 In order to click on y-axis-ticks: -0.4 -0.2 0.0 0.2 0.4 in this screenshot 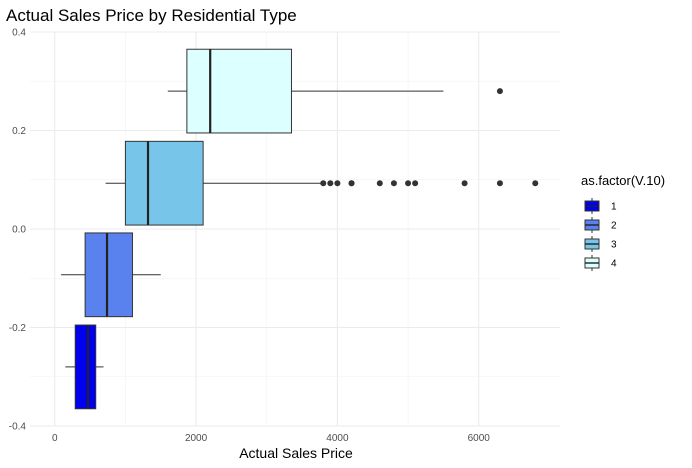, I will do `click(18, 230)`.